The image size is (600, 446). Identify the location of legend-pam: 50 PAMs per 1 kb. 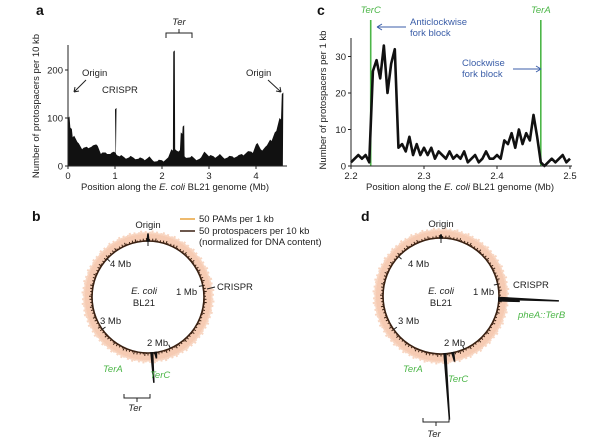
(236, 219).